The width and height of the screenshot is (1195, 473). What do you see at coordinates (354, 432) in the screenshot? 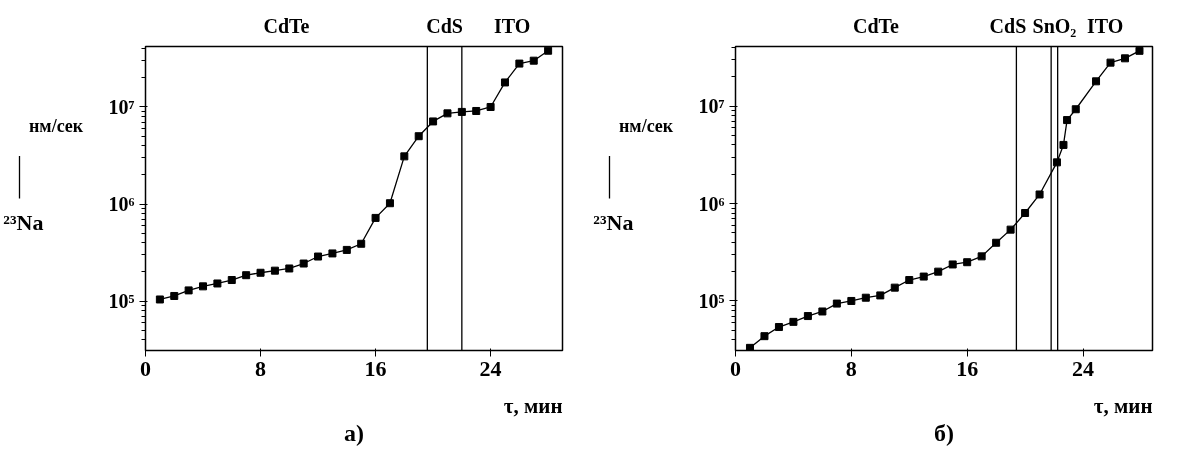
I see `text: а)` at bounding box center [354, 432].